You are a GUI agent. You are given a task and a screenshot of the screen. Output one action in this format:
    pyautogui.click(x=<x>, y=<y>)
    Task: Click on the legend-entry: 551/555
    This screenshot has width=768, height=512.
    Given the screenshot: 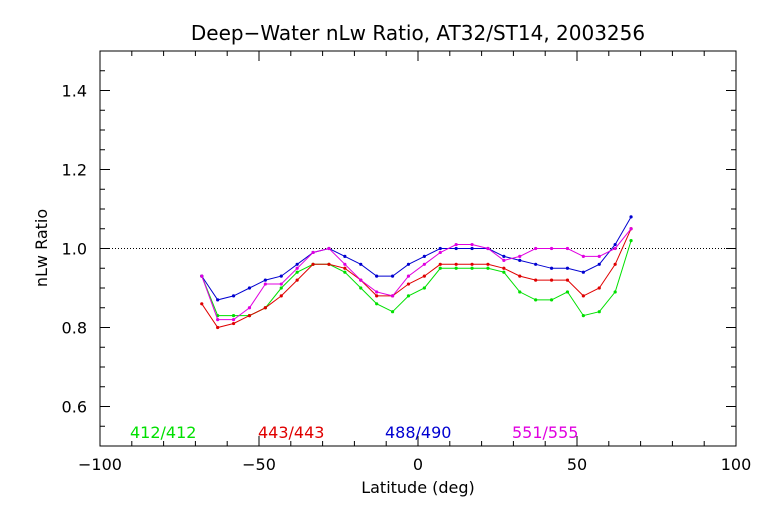 What is the action you would take?
    pyautogui.click(x=545, y=432)
    